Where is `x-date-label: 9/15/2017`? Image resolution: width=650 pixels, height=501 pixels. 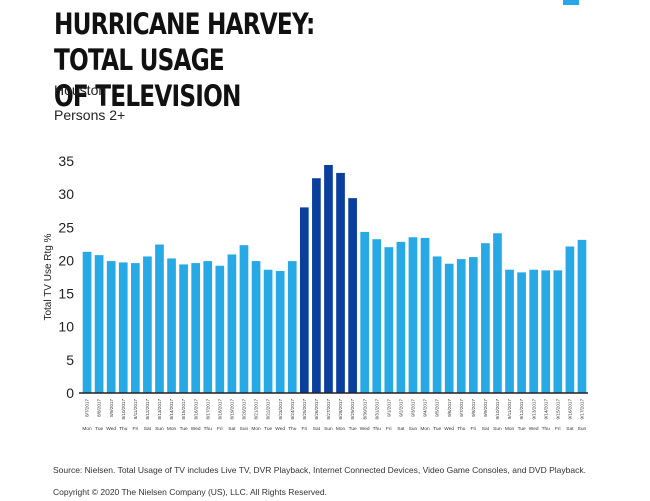 x-date-label: 9/15/2017 is located at coordinates (557, 409).